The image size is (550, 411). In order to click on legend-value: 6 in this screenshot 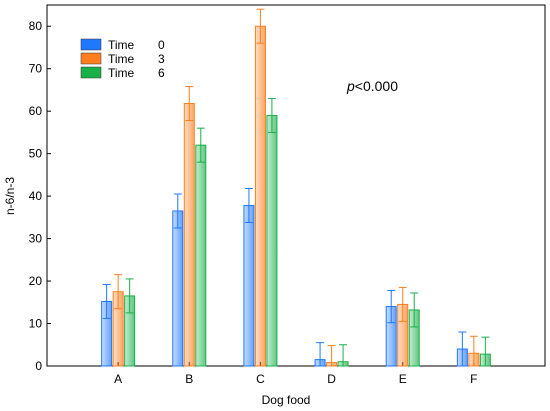, I will do `click(161, 73)`.